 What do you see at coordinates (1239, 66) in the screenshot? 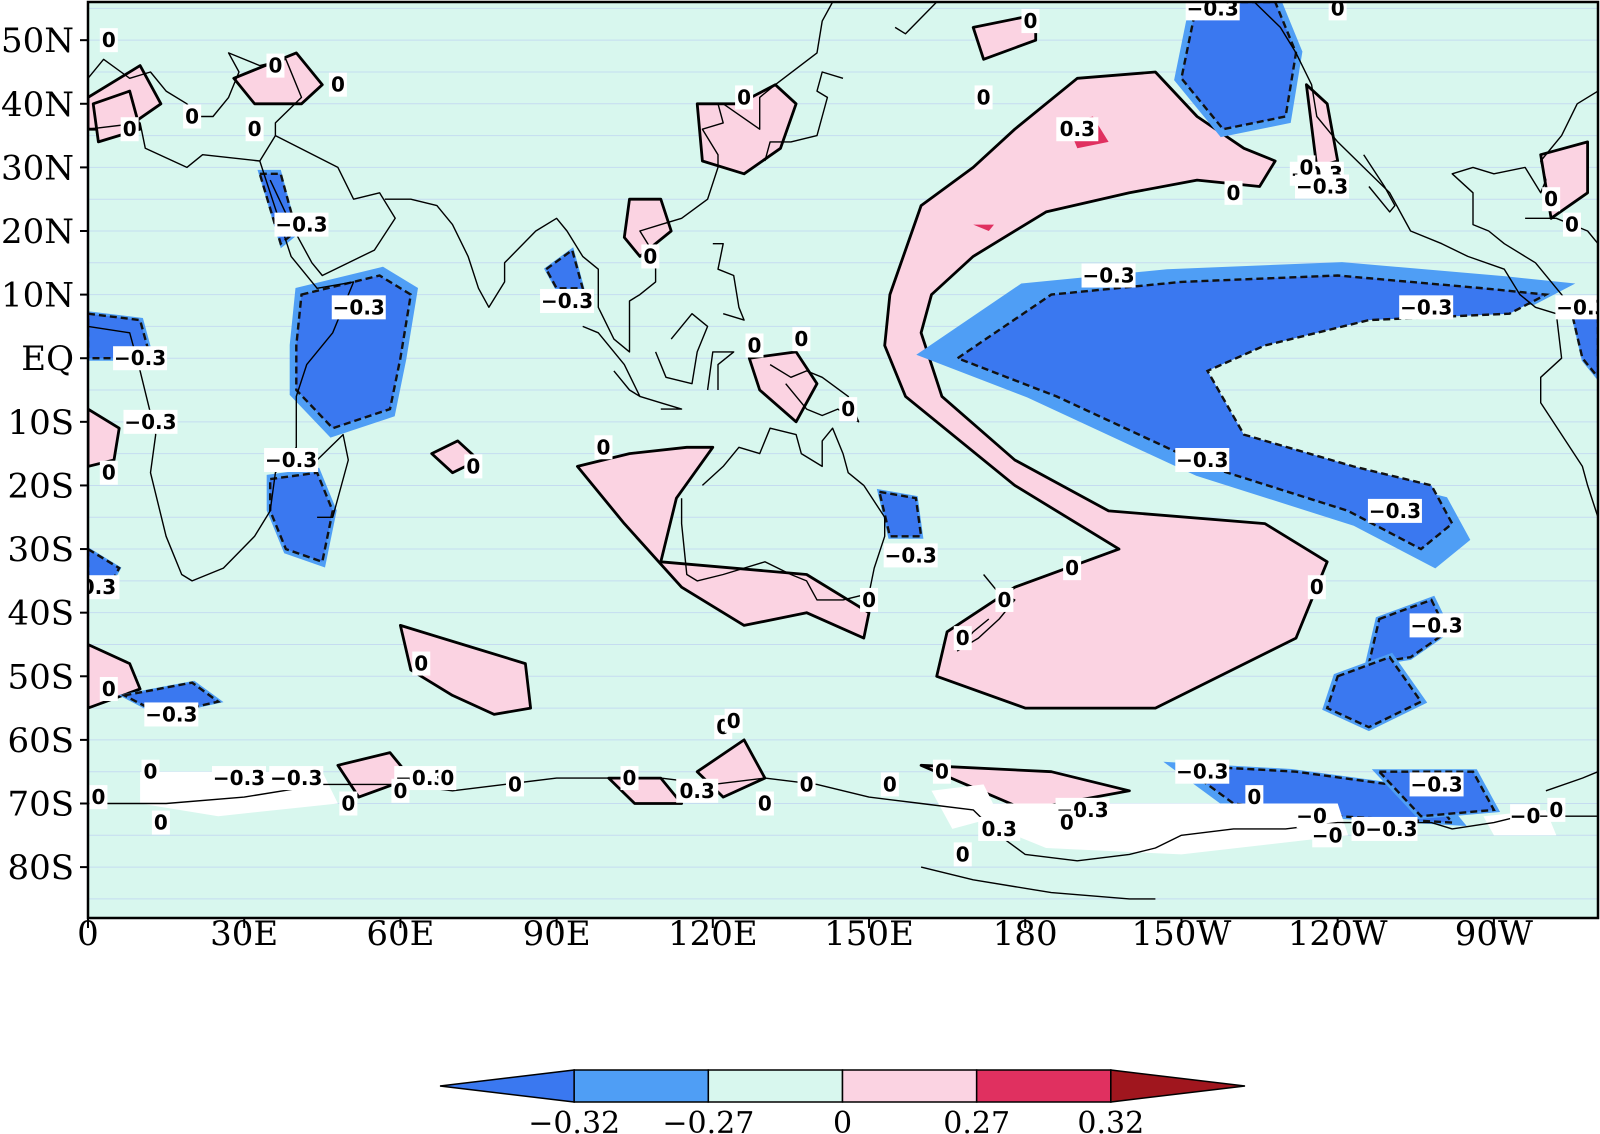
I see `alaska-negative` at bounding box center [1239, 66].